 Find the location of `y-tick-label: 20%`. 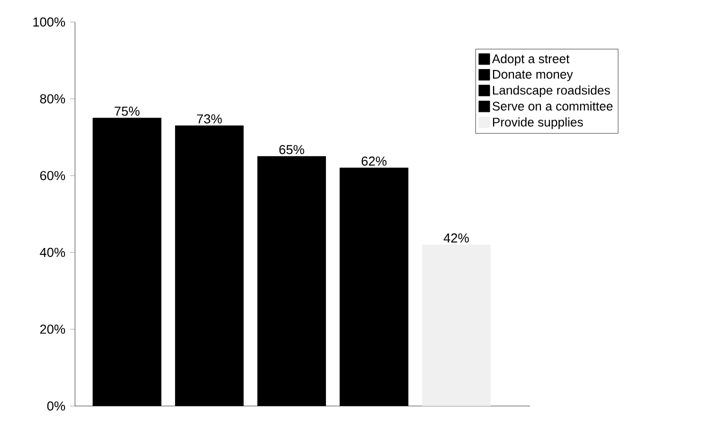

y-tick-label: 20% is located at coordinates (53, 329).